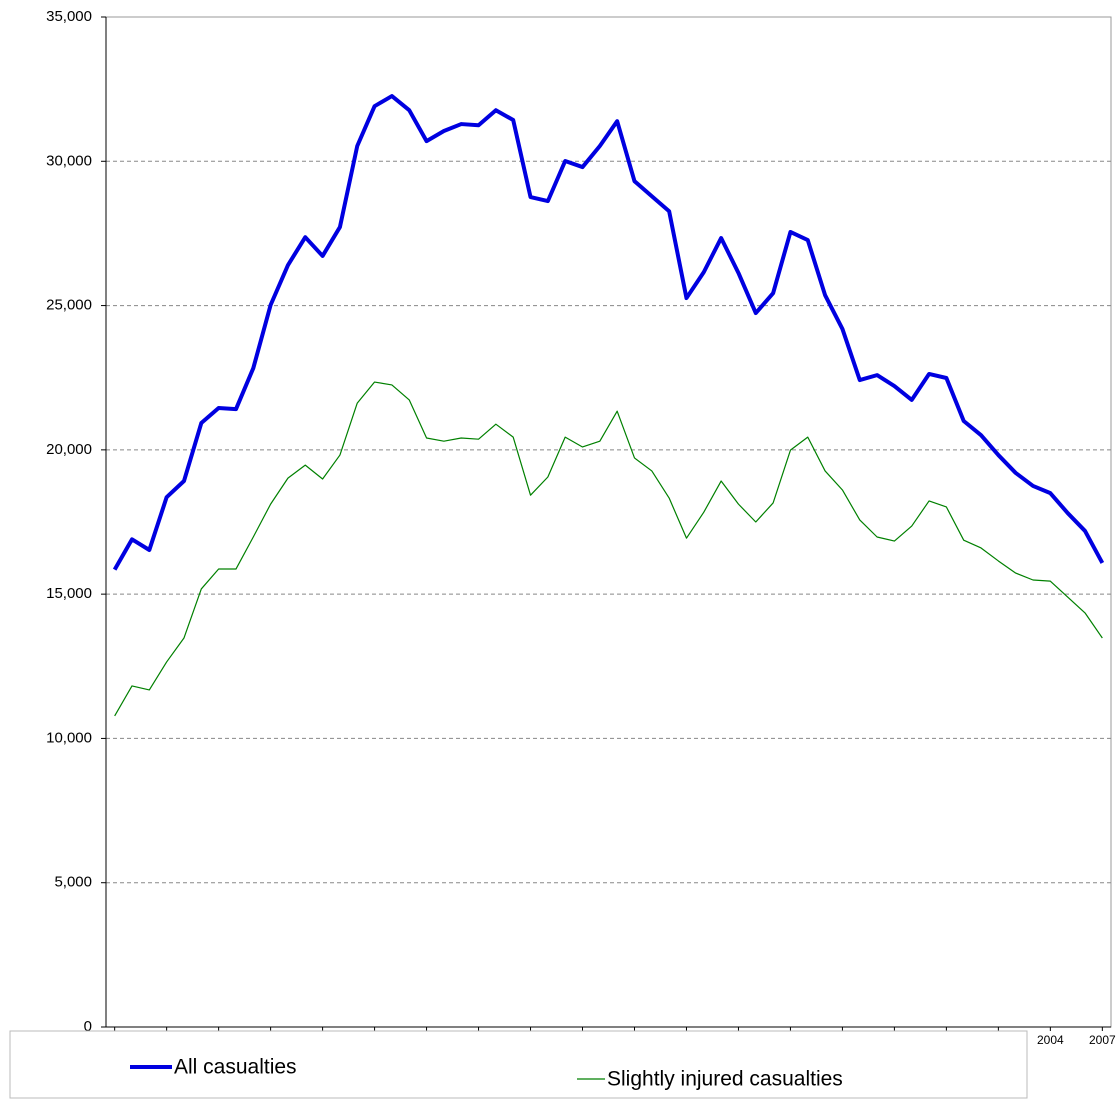  What do you see at coordinates (725, 1079) in the screenshot?
I see `legend-label: Slightly injured casualties` at bounding box center [725, 1079].